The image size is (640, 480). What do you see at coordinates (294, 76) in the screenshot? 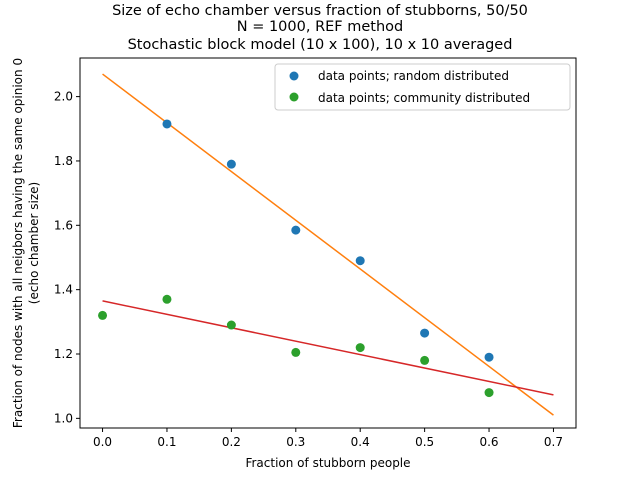
I see `legend-marker-random` at bounding box center [294, 76].